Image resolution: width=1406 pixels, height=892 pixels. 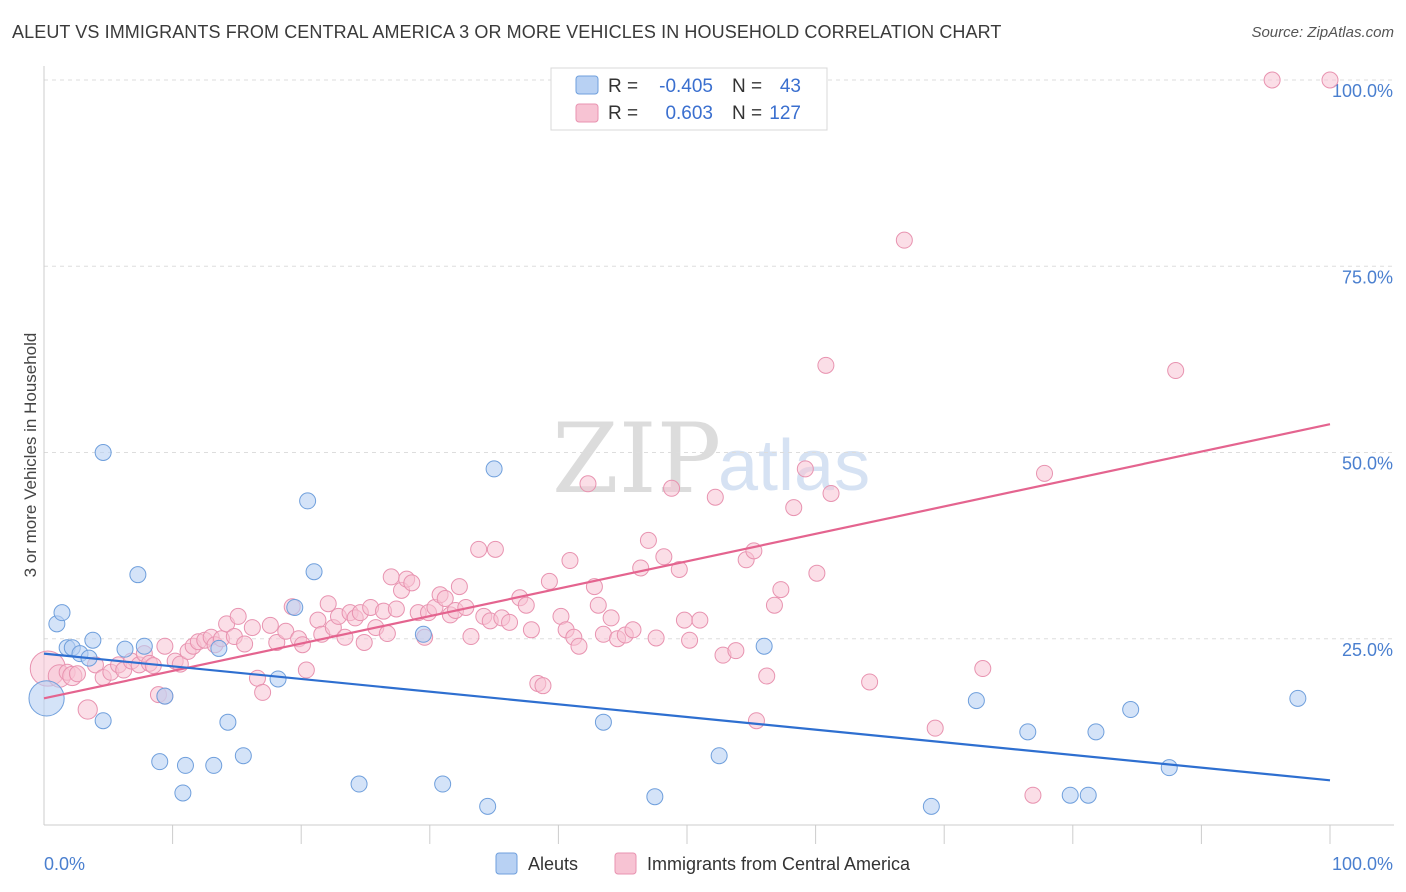 What do you see at coordinates (1367, 650) in the screenshot?
I see `y-tick-label: 25.0%` at bounding box center [1367, 650].